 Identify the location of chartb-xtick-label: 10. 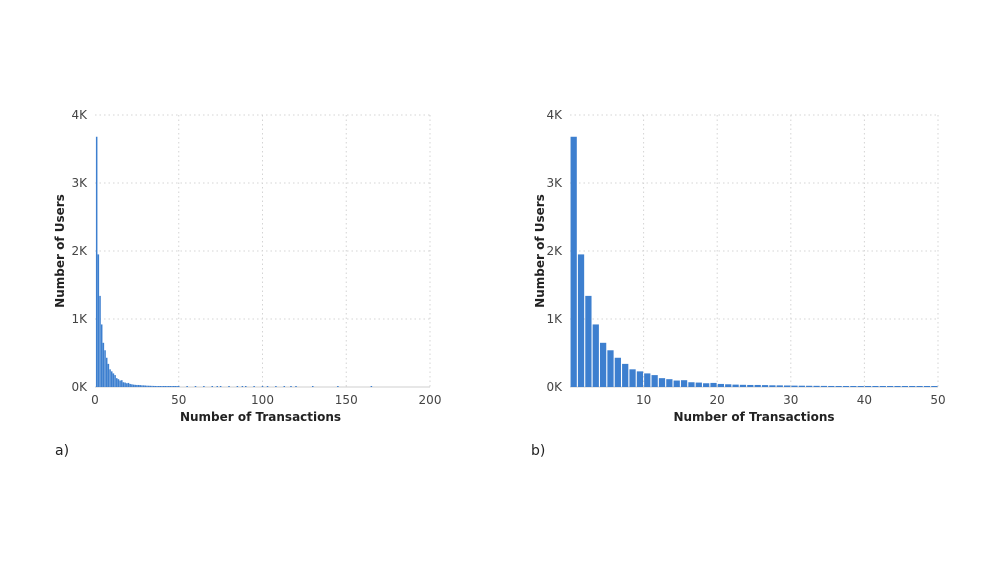
(643, 400).